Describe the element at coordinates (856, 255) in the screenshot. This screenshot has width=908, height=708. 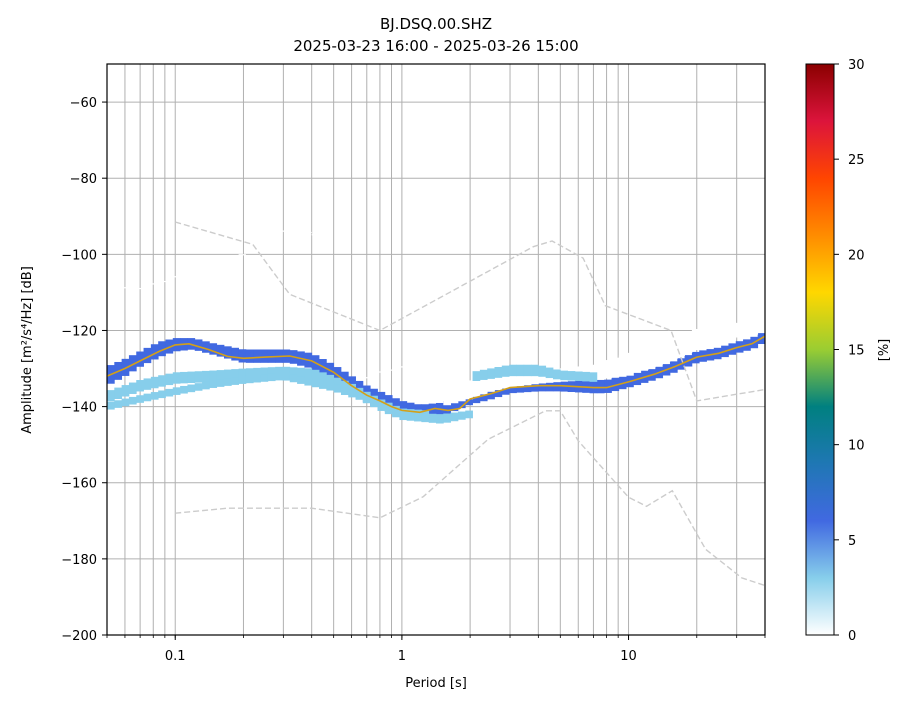
I see `colorbar-tick-label: 20` at that location.